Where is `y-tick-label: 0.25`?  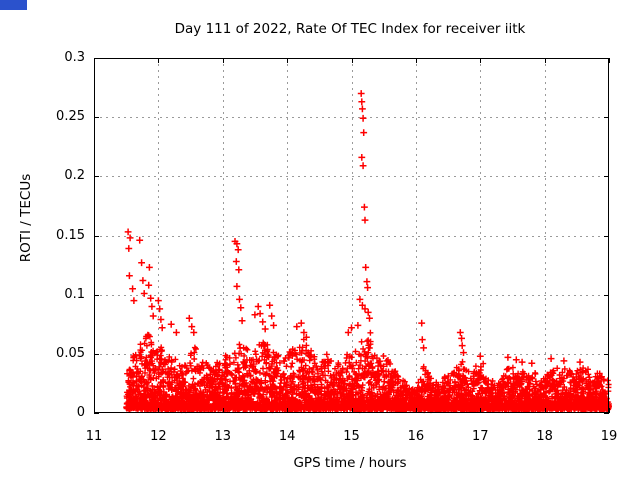 y-tick-label: 0.25 is located at coordinates (70, 117).